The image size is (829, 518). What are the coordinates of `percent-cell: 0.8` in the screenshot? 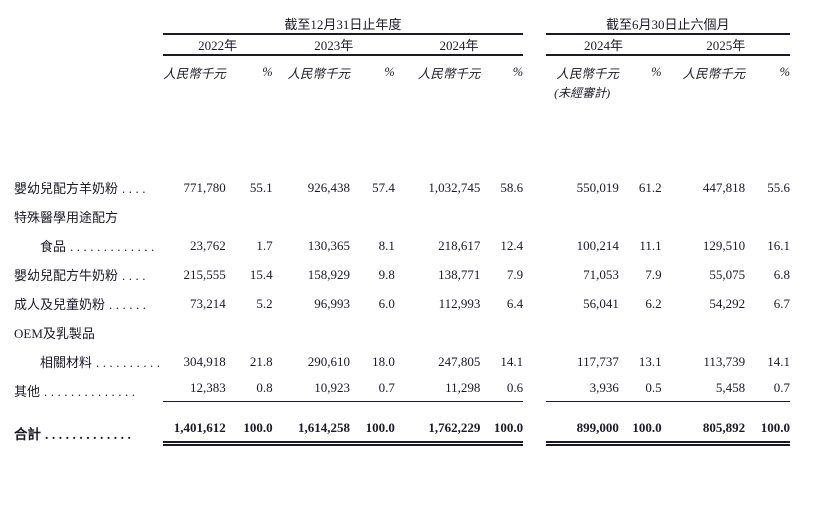 It's located at (249, 391).